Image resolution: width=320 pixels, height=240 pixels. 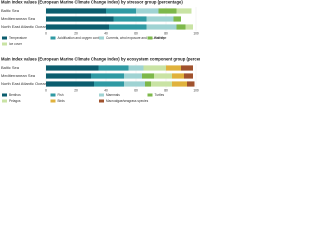 I want to click on legend-label: Turtles, so click(x=160, y=95).